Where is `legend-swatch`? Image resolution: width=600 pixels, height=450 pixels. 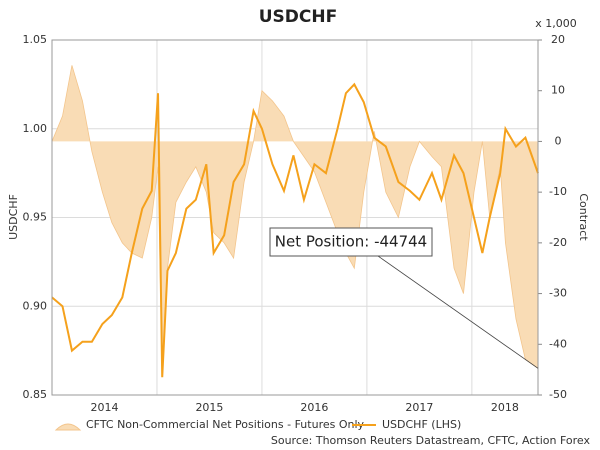
legend-swatch is located at coordinates (68, 427).